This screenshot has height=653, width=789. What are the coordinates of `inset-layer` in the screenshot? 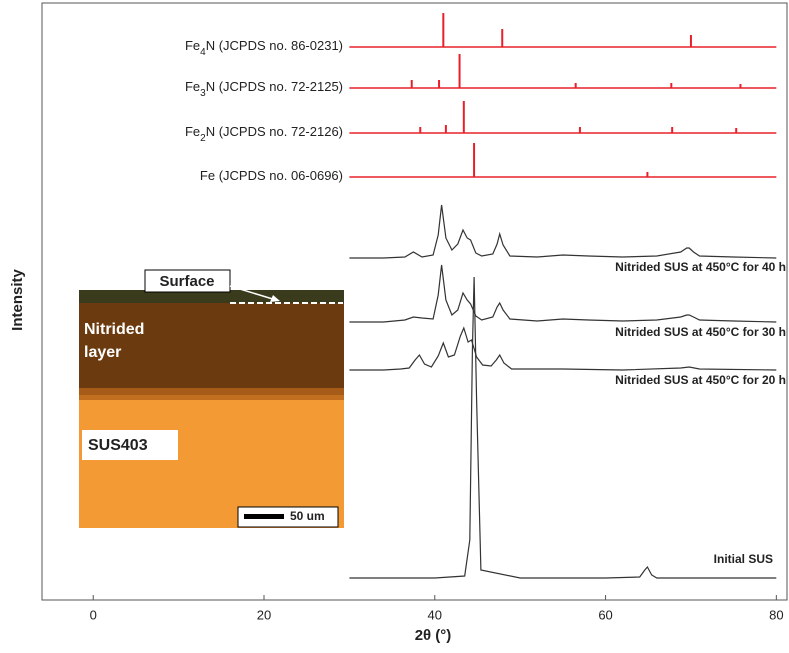 It's located at (211, 349).